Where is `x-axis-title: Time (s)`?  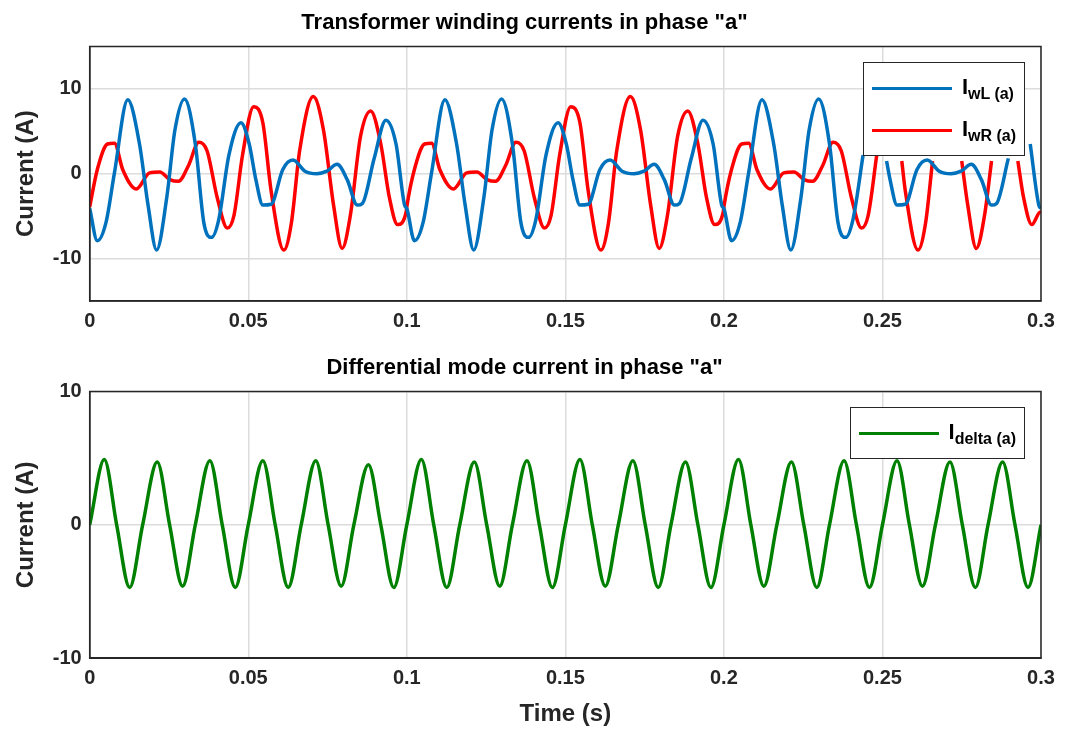
x-axis-title: Time (s) is located at coordinates (565, 713).